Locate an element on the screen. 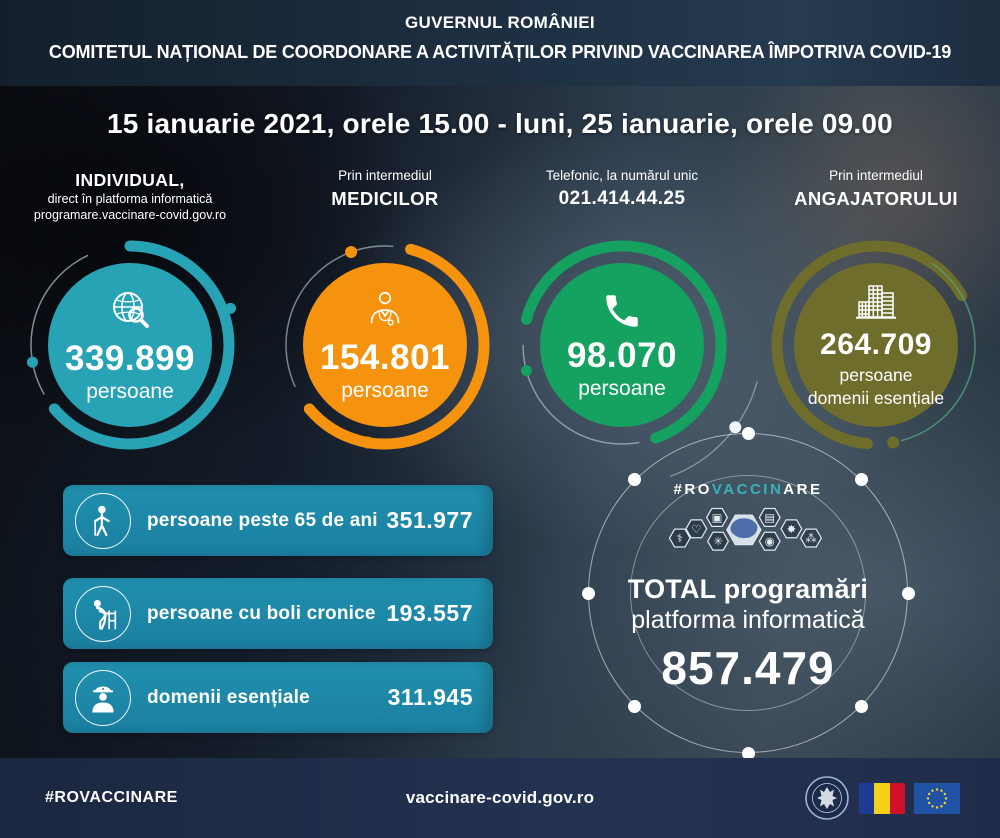 Image resolution: width=1000 pixels, height=838 pixels. category-row-essential: domenii esențiale 311.945 is located at coordinates (278, 697).